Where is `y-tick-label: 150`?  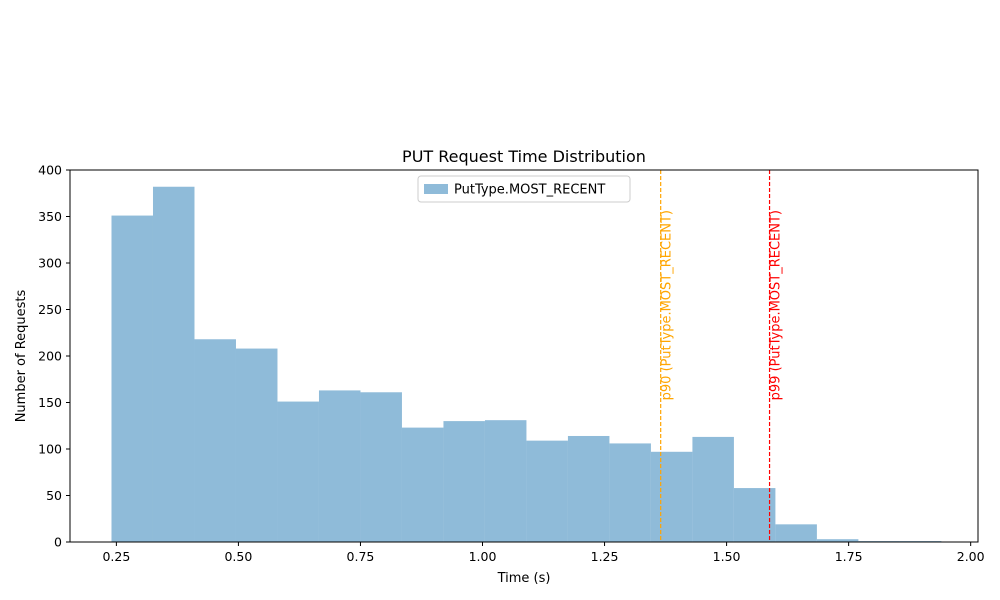 y-tick-label: 150 is located at coordinates (50, 402).